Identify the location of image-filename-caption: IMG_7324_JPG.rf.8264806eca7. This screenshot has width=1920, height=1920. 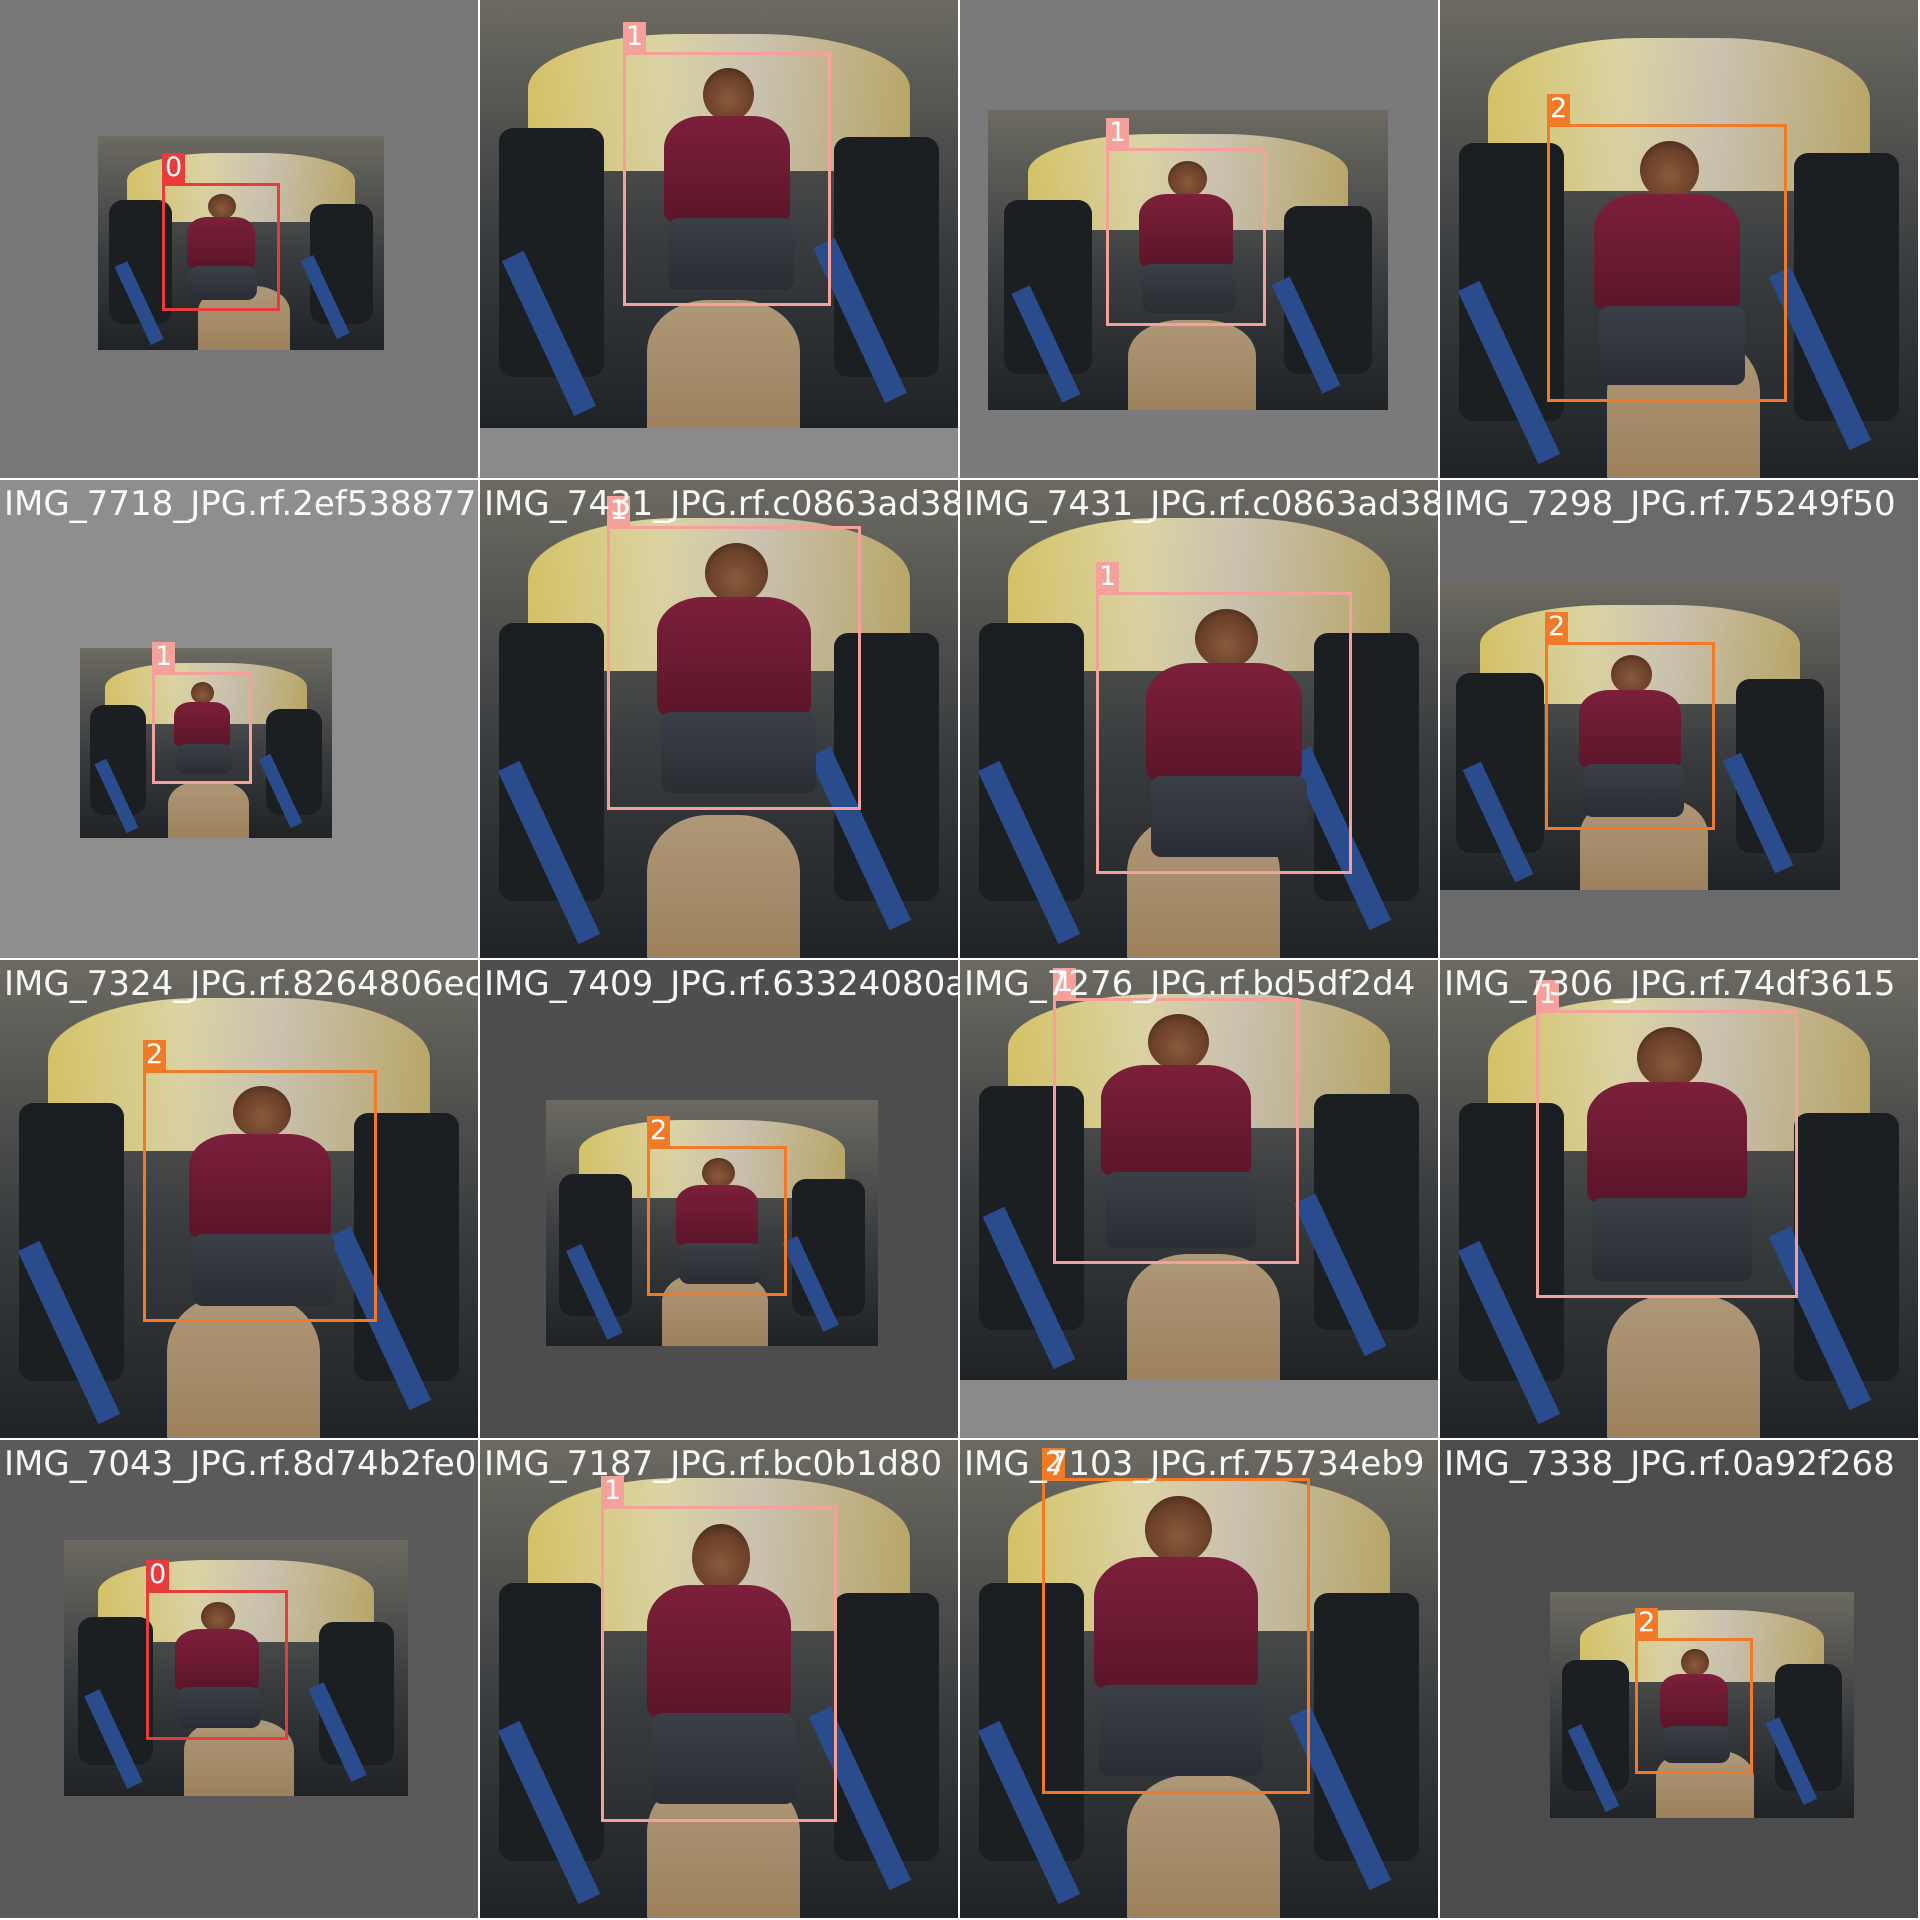
(241, 984).